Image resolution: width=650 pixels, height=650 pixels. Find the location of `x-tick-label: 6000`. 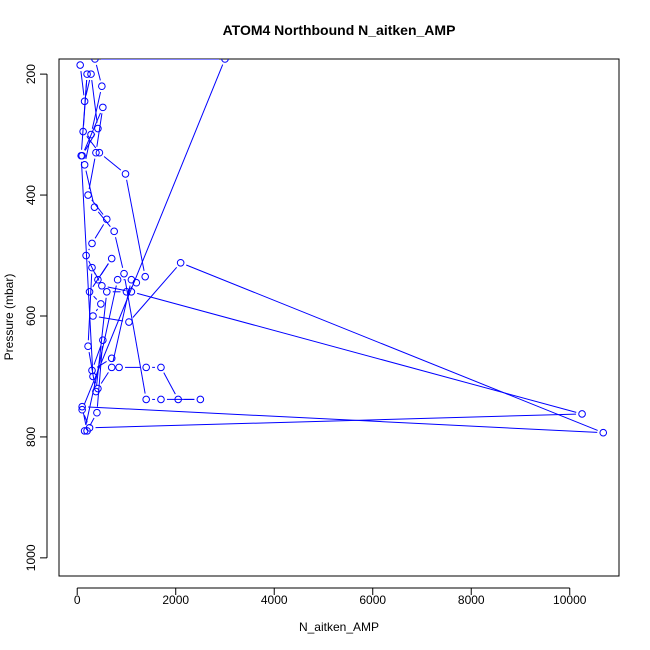

x-tick-label: 6000 is located at coordinates (372, 600).